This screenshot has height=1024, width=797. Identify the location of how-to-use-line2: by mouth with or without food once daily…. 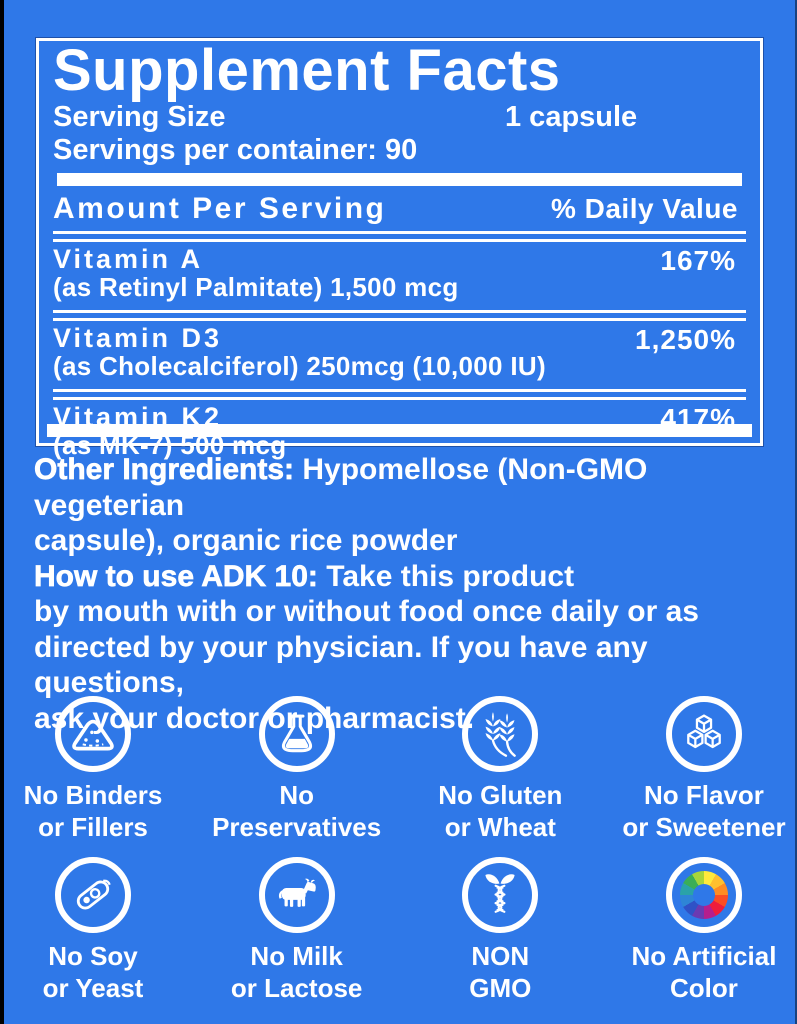
(366, 611).